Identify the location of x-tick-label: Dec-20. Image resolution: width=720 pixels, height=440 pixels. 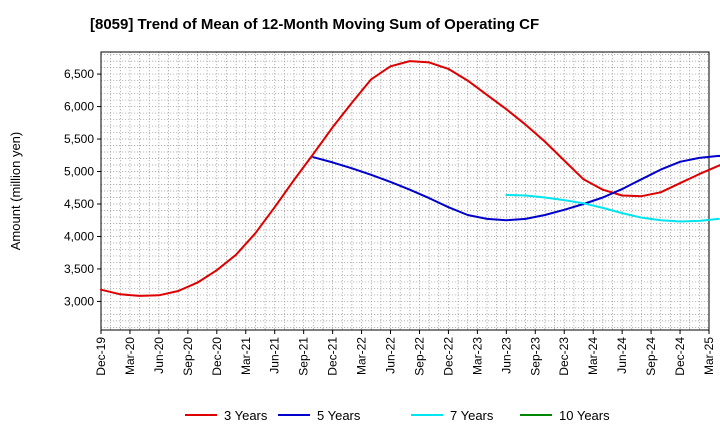
(217, 356).